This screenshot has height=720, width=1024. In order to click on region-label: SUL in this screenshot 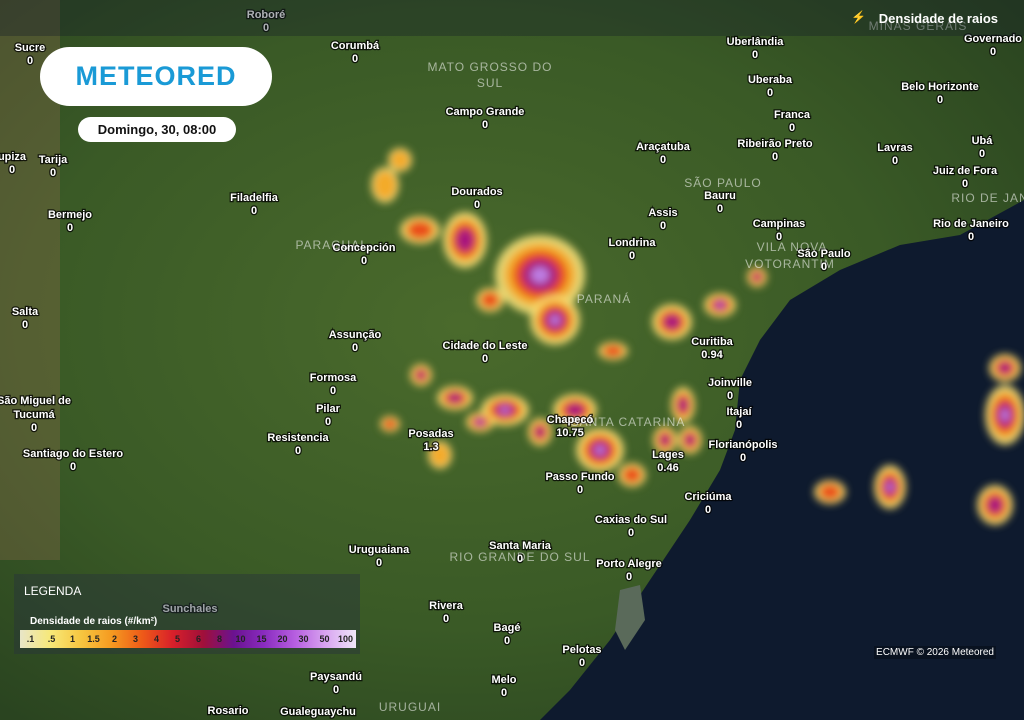, I will do `click(490, 83)`.